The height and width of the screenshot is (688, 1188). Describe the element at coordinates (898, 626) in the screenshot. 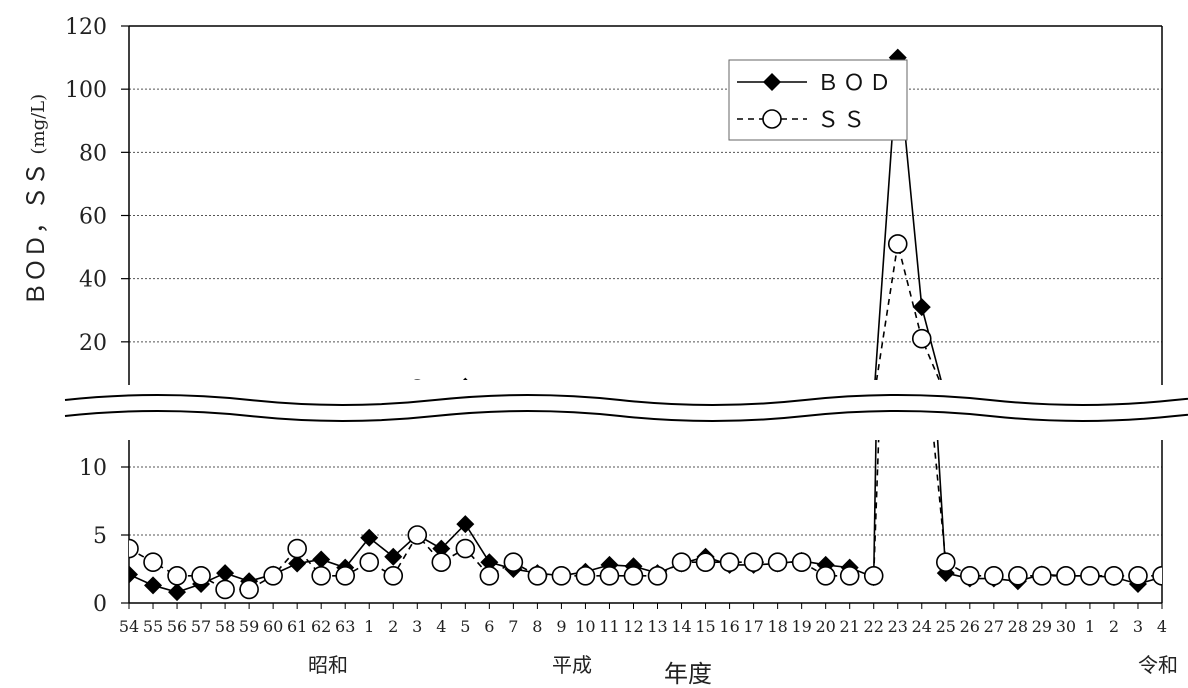

I see `x-tick-label: 23` at that location.